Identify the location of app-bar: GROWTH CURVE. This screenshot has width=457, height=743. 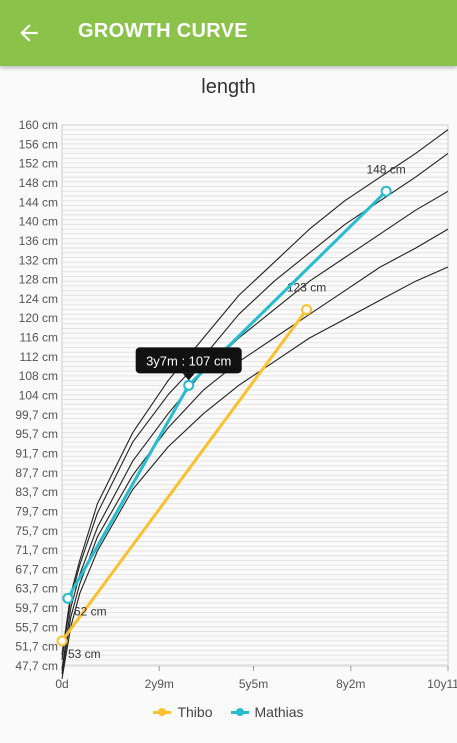
(228, 33).